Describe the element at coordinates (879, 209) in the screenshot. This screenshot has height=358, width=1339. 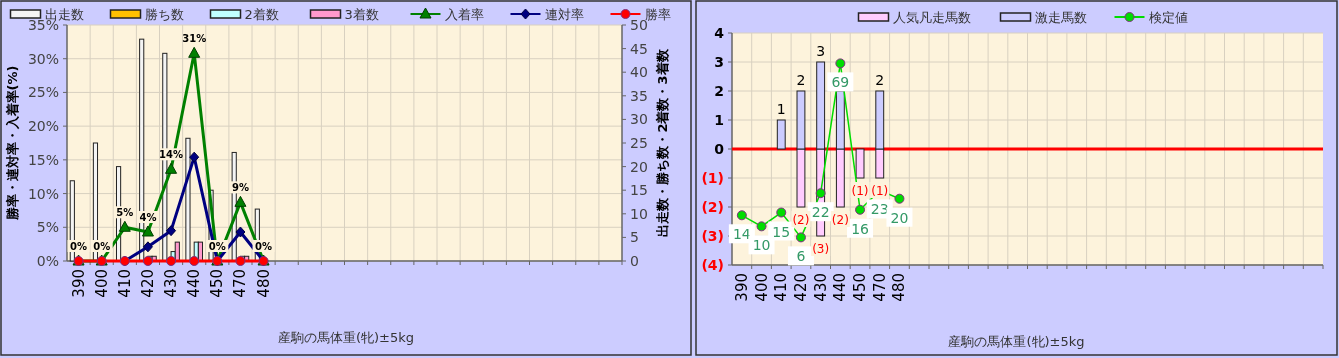
I see `data-label: 23` at that location.